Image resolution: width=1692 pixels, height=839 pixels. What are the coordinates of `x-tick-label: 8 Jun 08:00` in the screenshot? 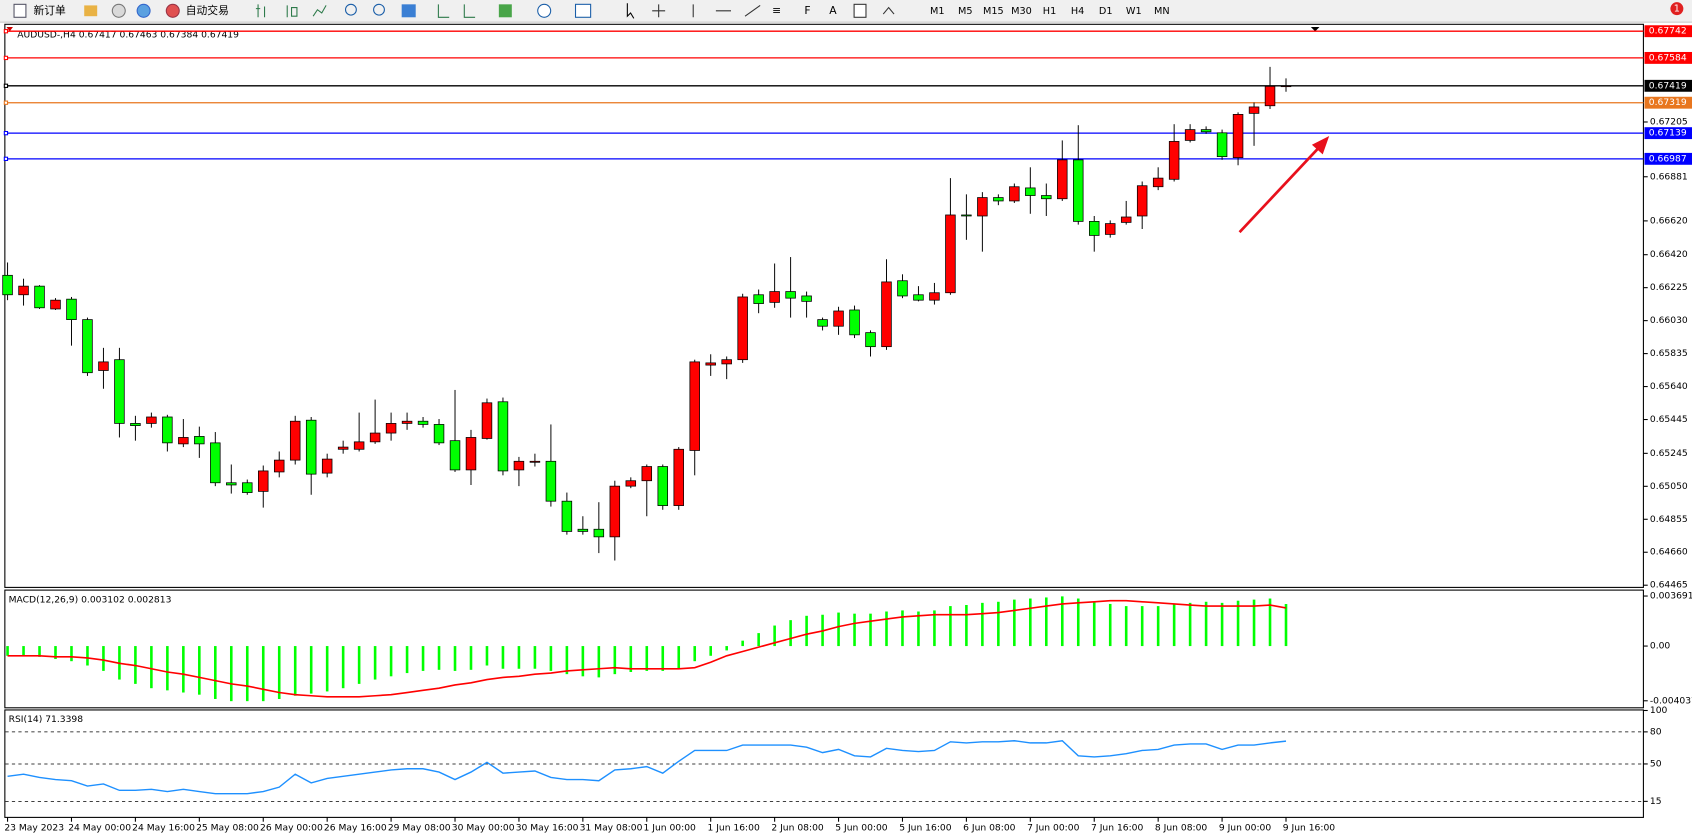 It's located at (1181, 828).